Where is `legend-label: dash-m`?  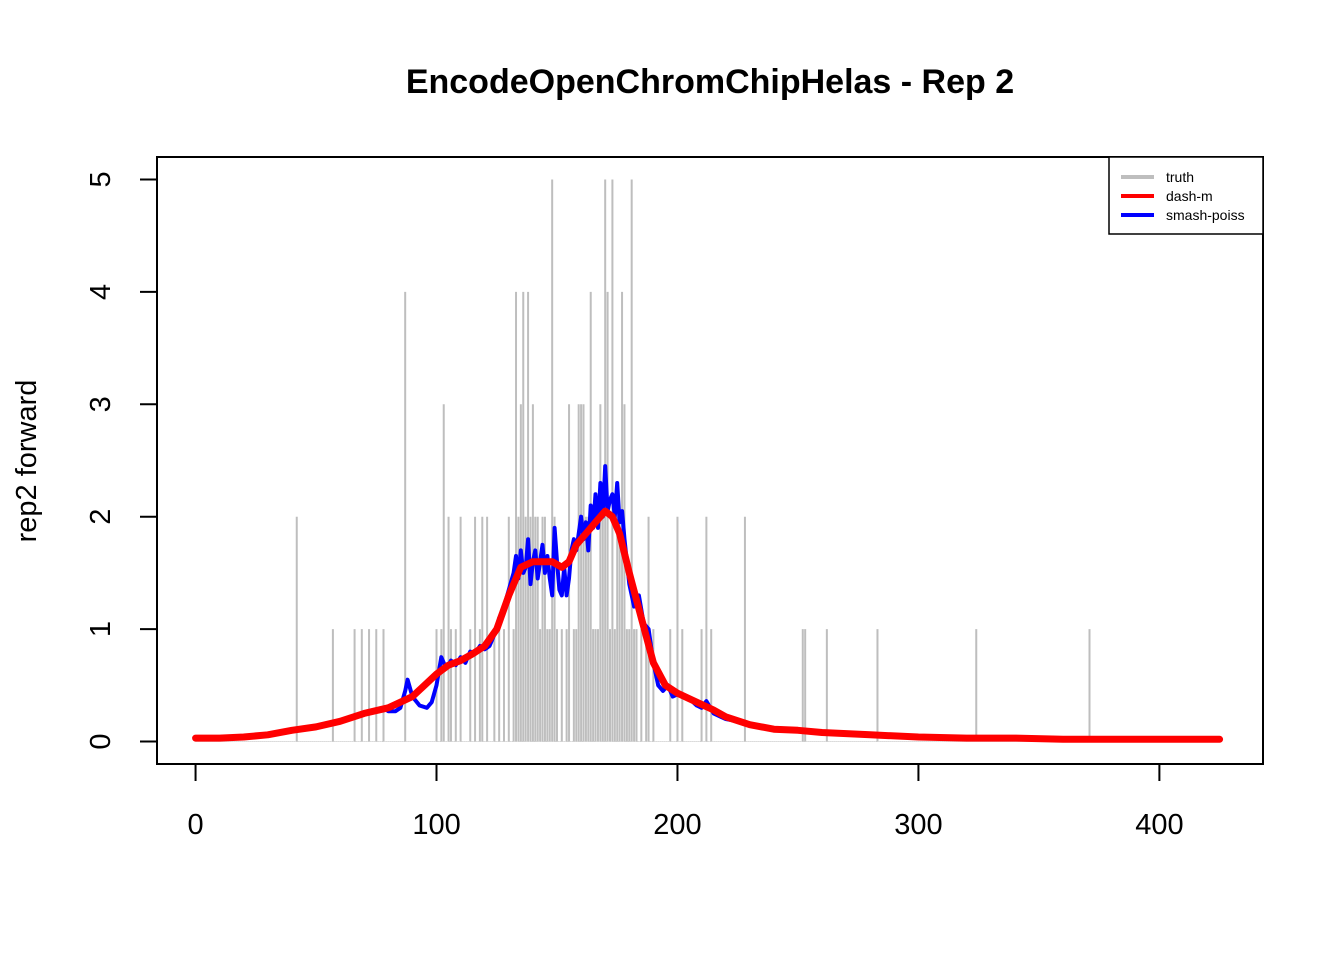 legend-label: dash-m is located at coordinates (1189, 196).